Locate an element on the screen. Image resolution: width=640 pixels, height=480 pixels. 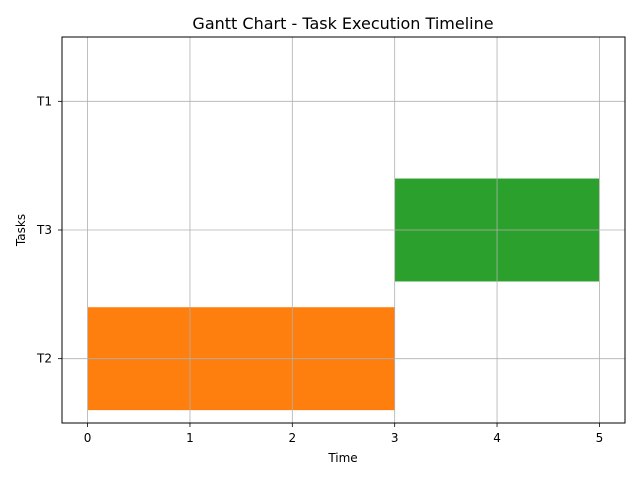
y-tick-label-t1: T1 is located at coordinates (44, 101).